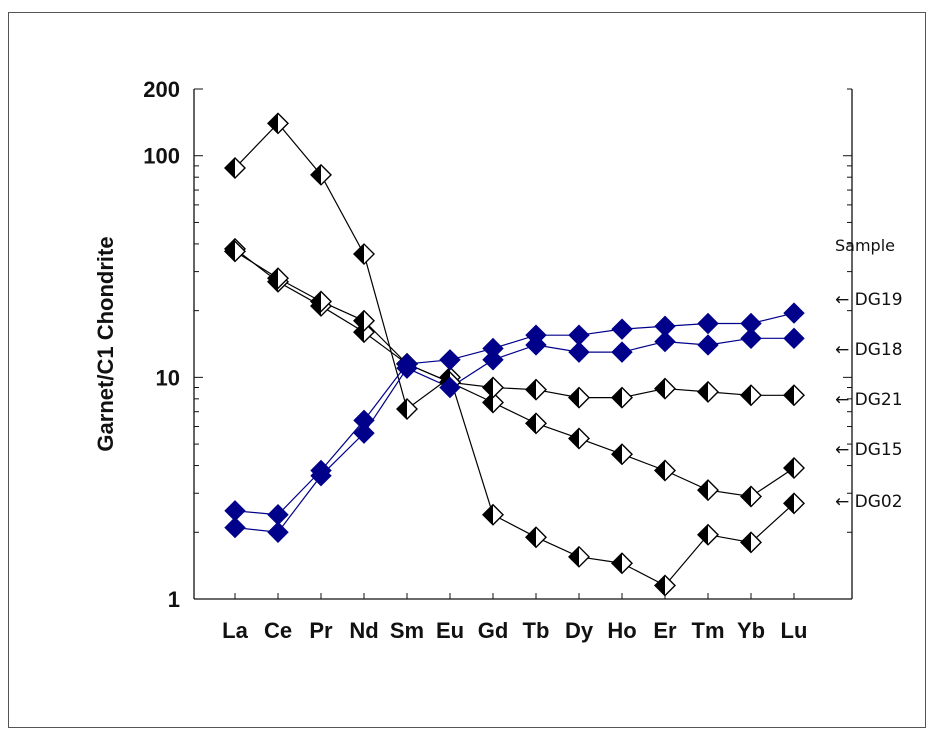 Image resolution: width=934 pixels, height=733 pixels. What do you see at coordinates (321, 470) in the screenshot?
I see `marker-dg19-pr` at bounding box center [321, 470].